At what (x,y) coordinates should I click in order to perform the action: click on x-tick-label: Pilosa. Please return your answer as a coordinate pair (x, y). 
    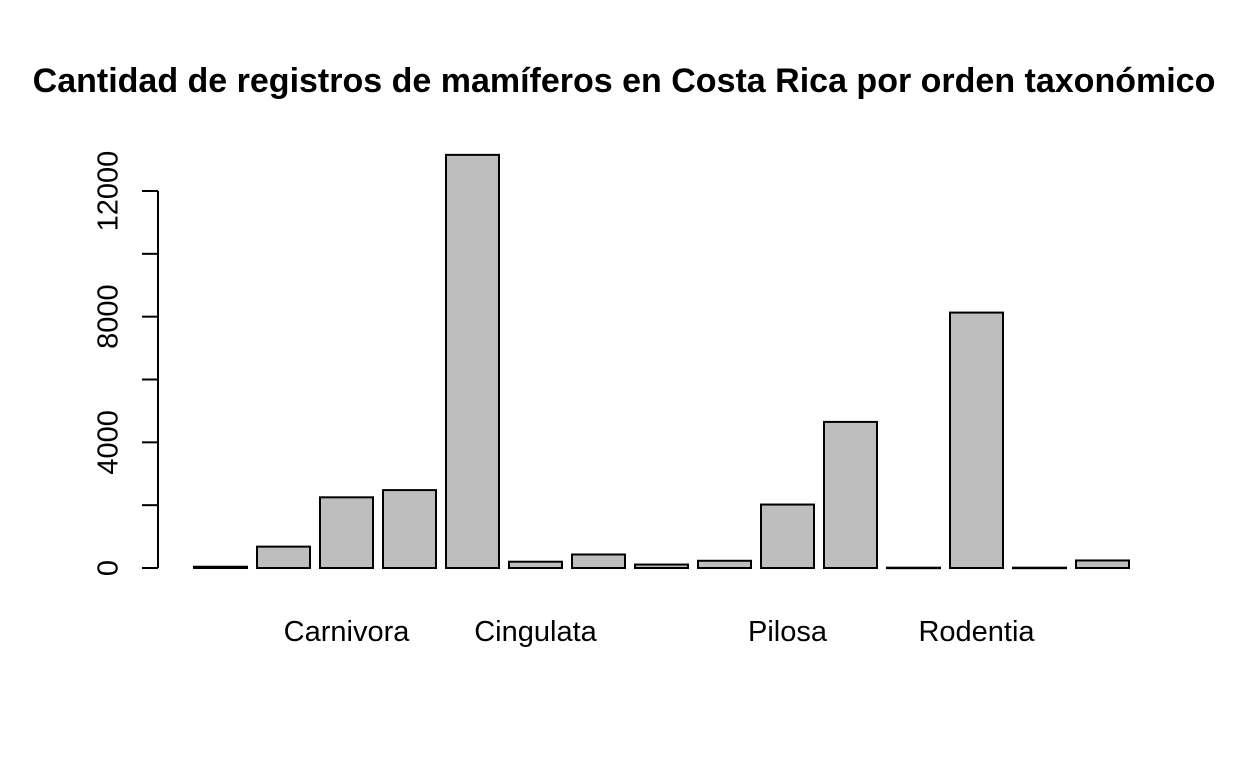
    Looking at the image, I should click on (788, 632).